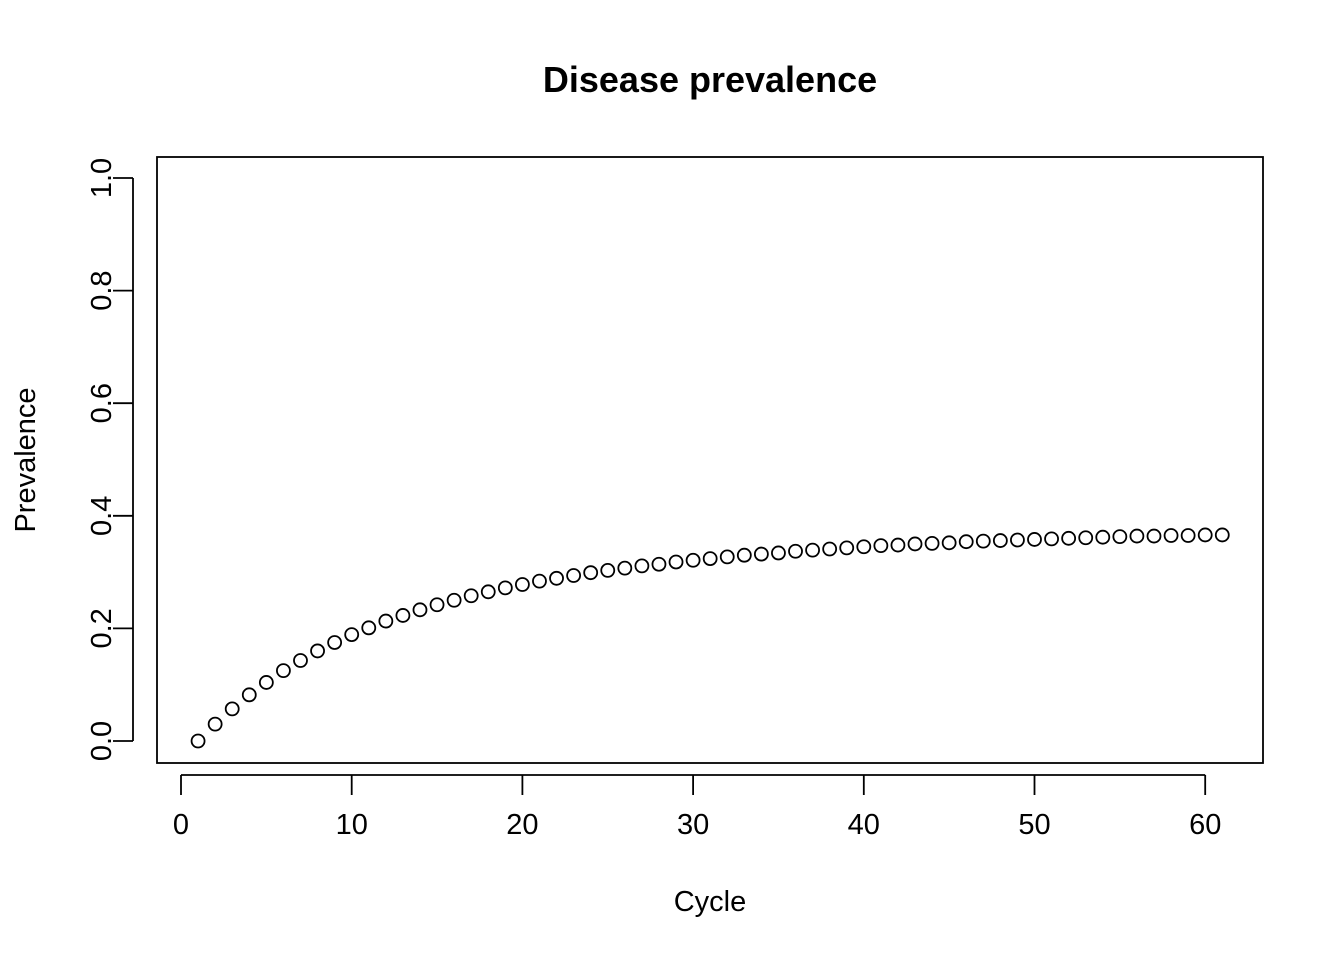  What do you see at coordinates (693, 825) in the screenshot?
I see `x-tick-label: 30` at bounding box center [693, 825].